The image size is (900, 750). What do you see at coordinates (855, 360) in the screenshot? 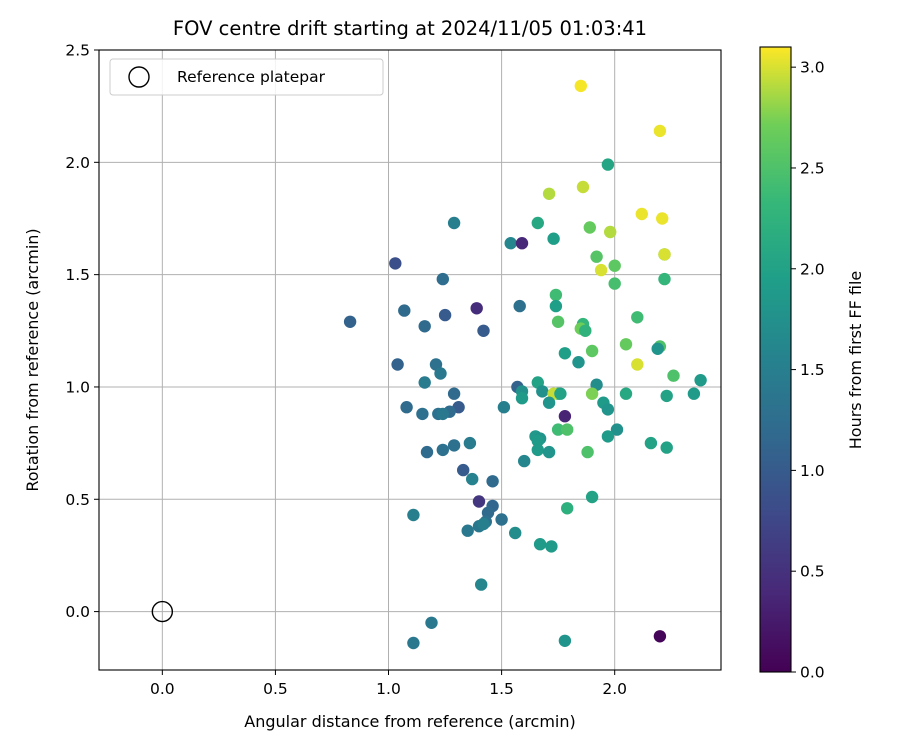
I see `colorbar-label: Hours from first FF file` at bounding box center [855, 360].